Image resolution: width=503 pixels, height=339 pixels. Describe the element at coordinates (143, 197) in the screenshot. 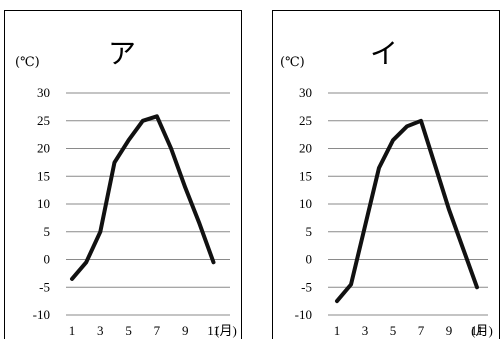

I see `temperature-line` at that location.